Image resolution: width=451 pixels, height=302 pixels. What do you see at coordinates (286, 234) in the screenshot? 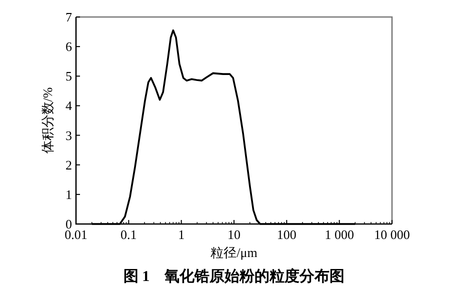
I see `x-tick-label: 100` at bounding box center [286, 234].